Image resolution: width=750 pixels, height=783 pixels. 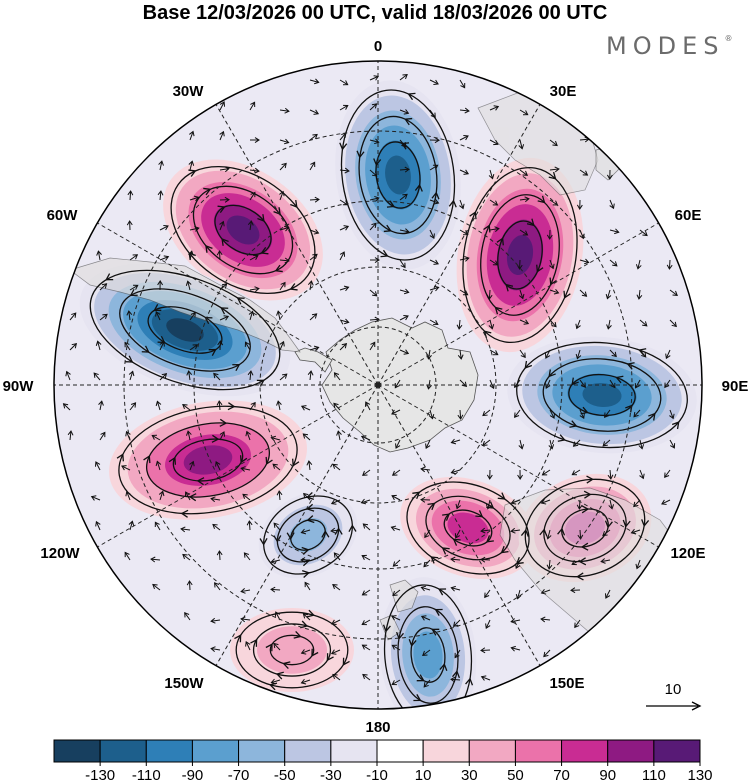 I want to click on colorbar-tick-label: -110, so click(x=146, y=775).